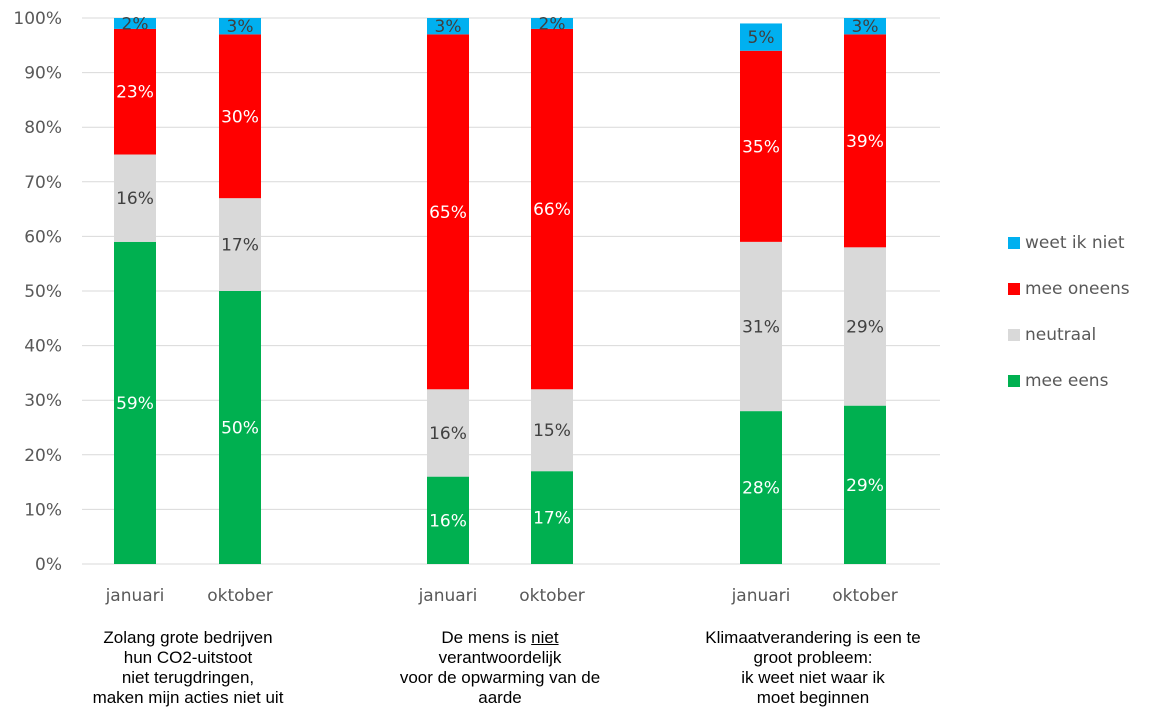  I want to click on group-label-line: hun CO2-uitstoot, so click(188, 658).